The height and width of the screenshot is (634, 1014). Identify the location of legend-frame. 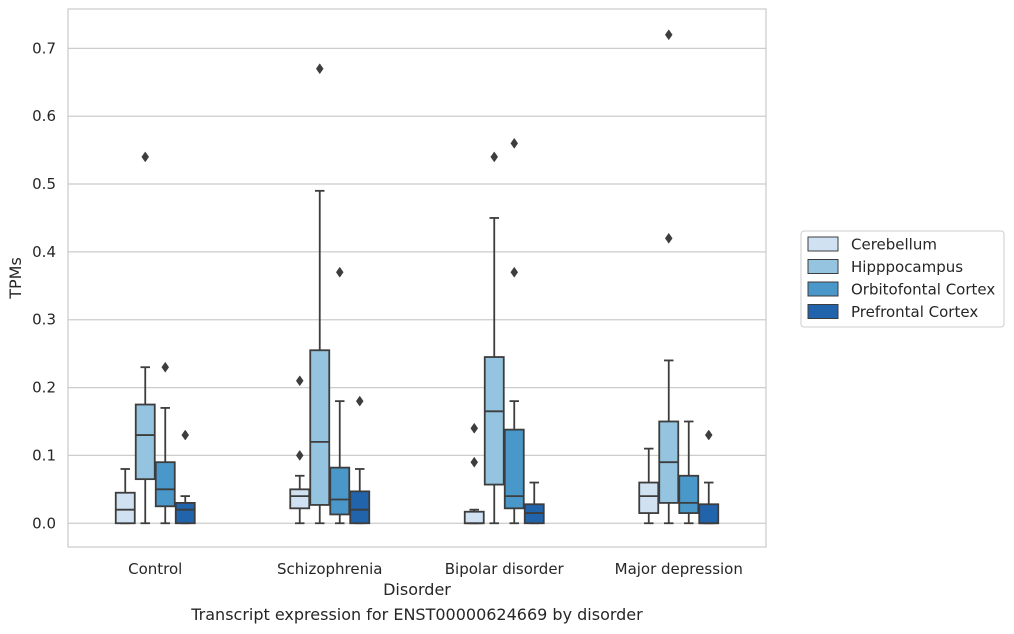
(902, 279).